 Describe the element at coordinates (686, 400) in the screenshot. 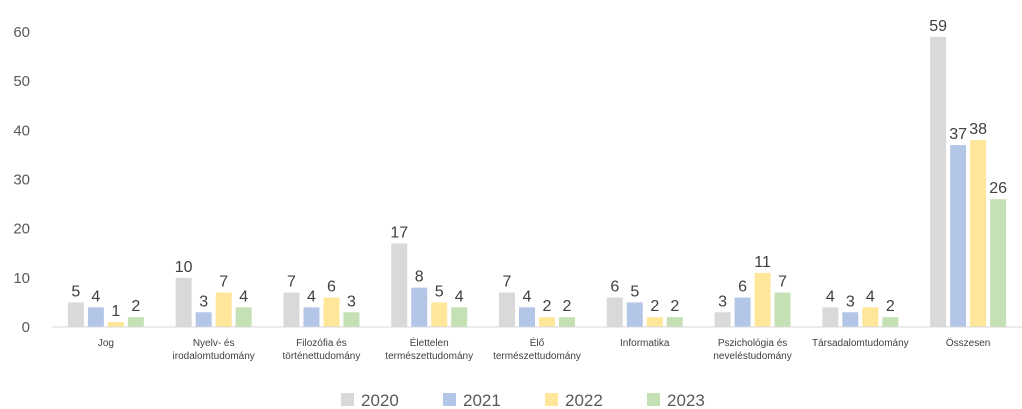

I see `legend-label: 2023` at that location.